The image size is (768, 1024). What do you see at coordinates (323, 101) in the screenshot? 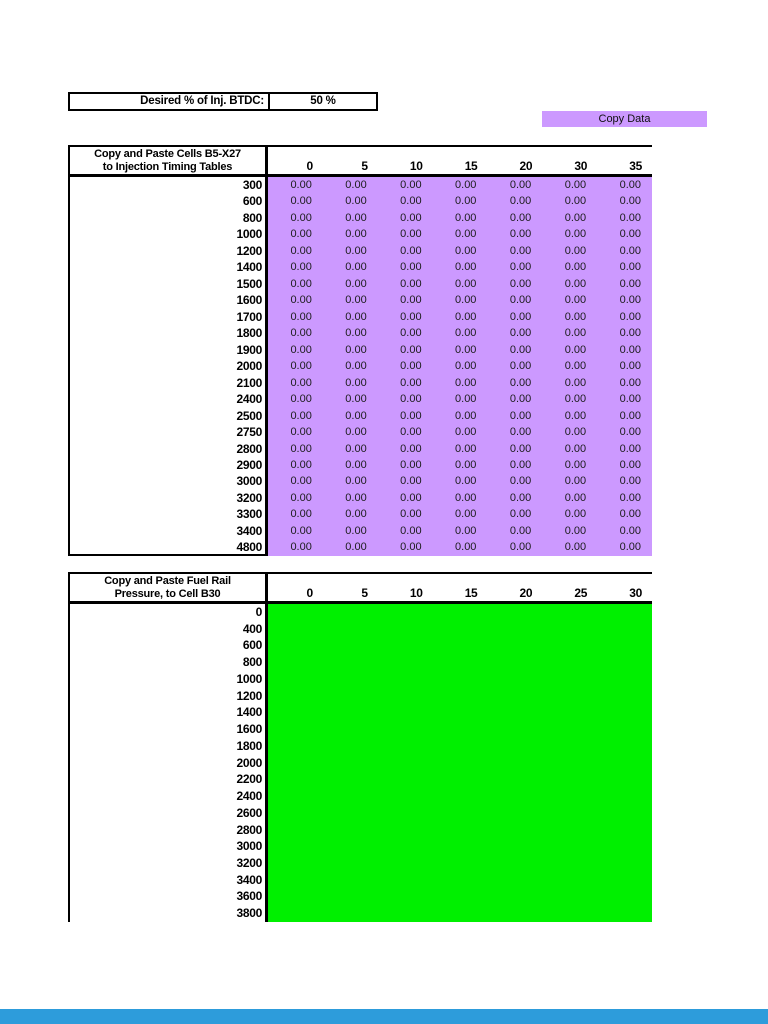
I see `desired-btdc-value-cell: 50 %` at bounding box center [323, 101].